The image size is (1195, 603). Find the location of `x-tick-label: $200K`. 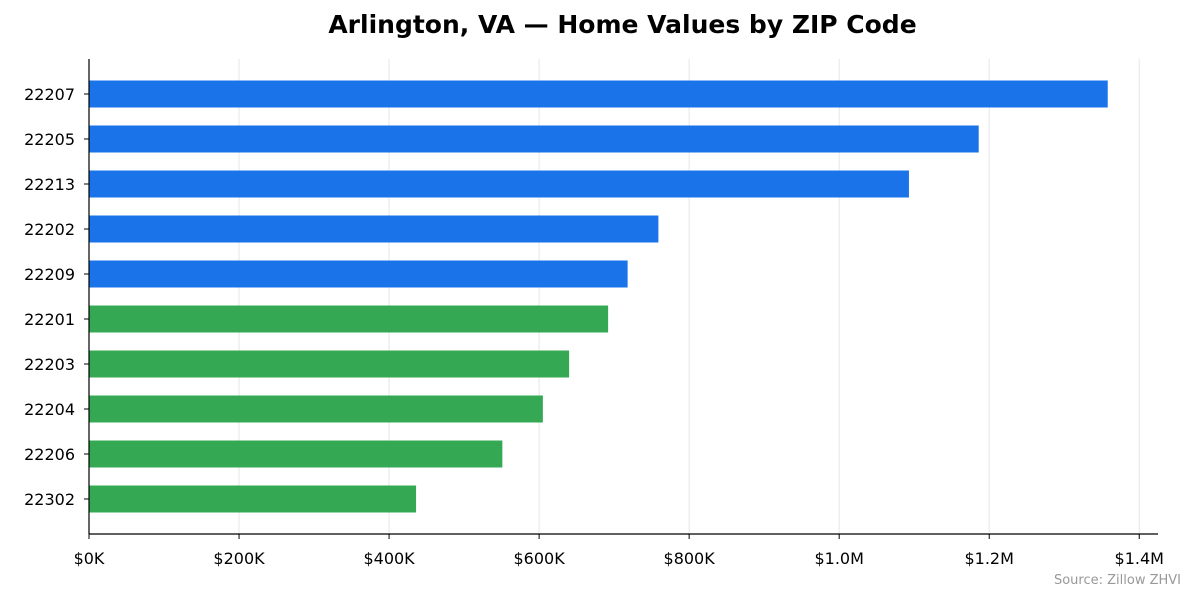

x-tick-label: $200K is located at coordinates (239, 558).